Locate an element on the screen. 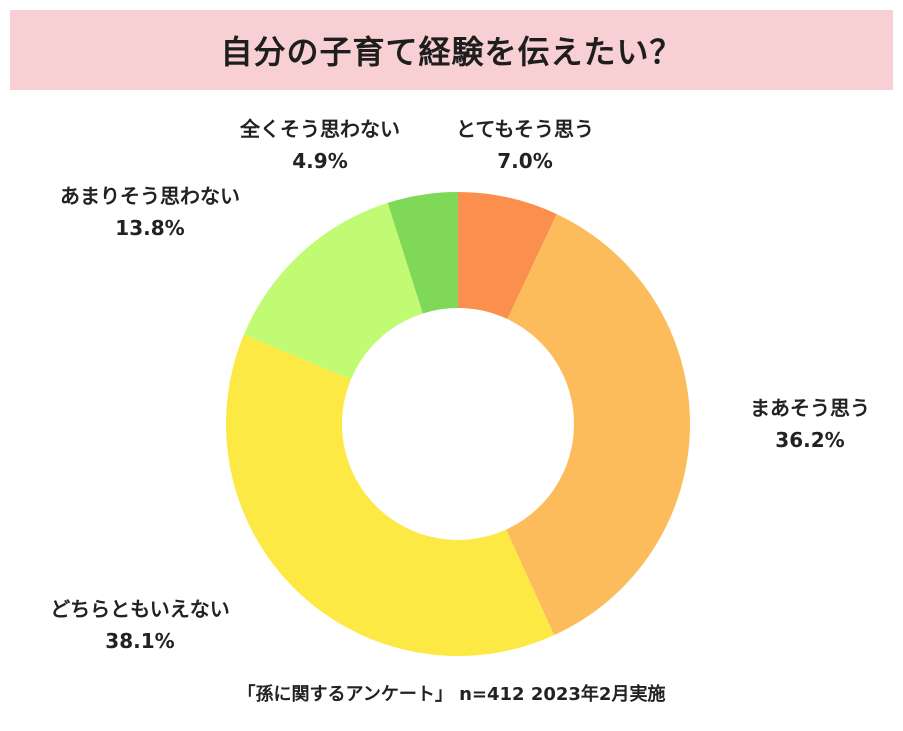 This screenshot has width=903, height=731. slice-label-text: 全くそう思わない is located at coordinates (320, 129).